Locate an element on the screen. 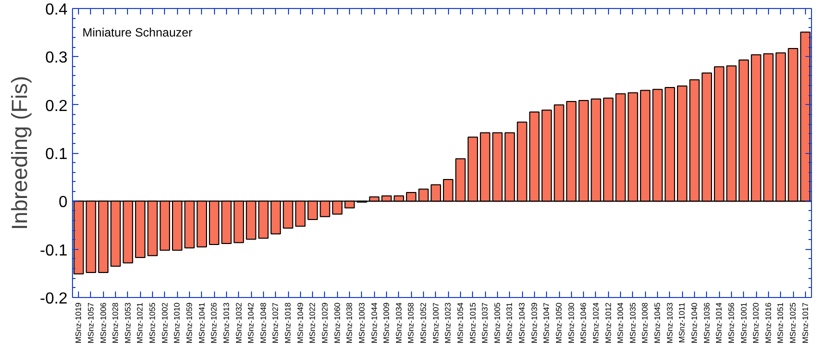 This screenshot has height=346, width=819. y-tick-label: 0 is located at coordinates (63, 203).